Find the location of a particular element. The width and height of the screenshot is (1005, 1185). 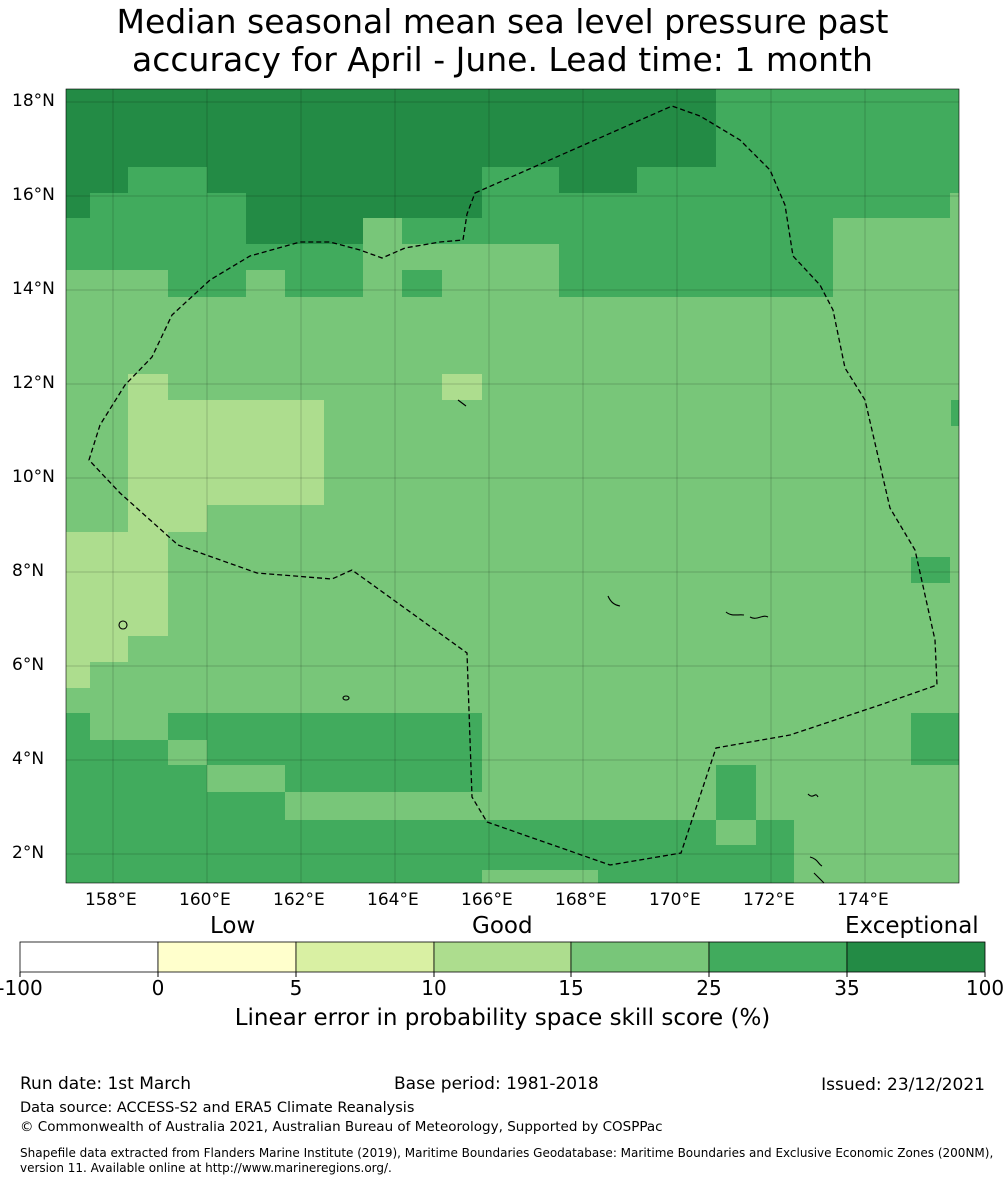

colorbar-label-exceptional: Exceptional is located at coordinates (912, 926).